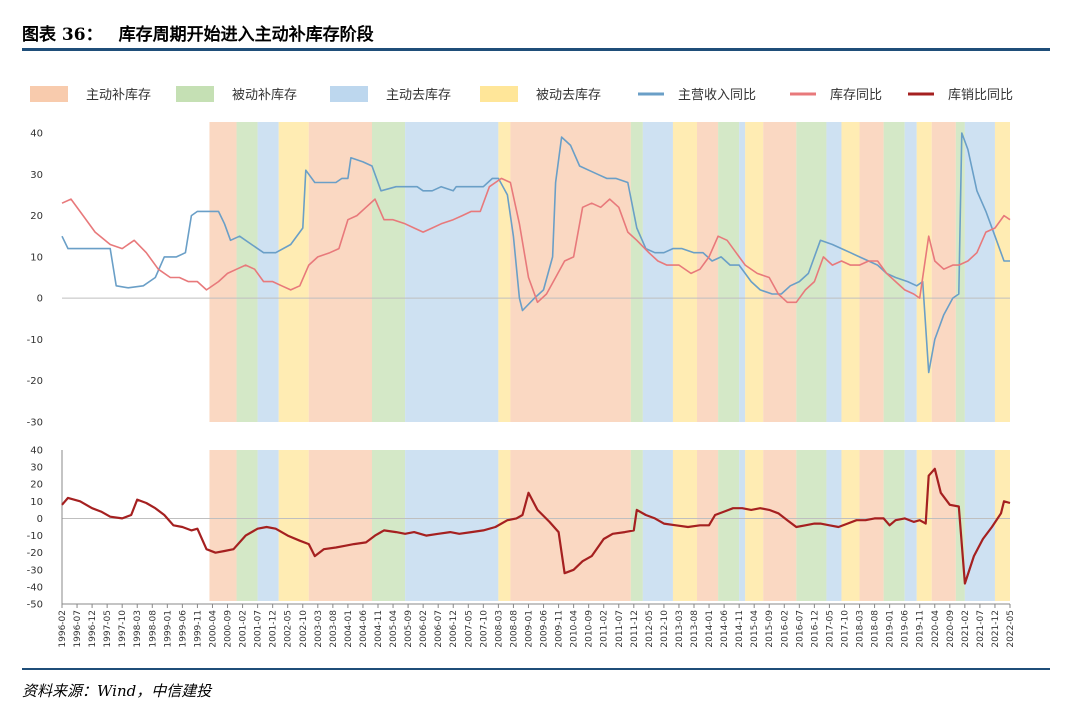  Describe the element at coordinates (118, 95) in the screenshot. I see `legend-label: 主动补库存` at that location.